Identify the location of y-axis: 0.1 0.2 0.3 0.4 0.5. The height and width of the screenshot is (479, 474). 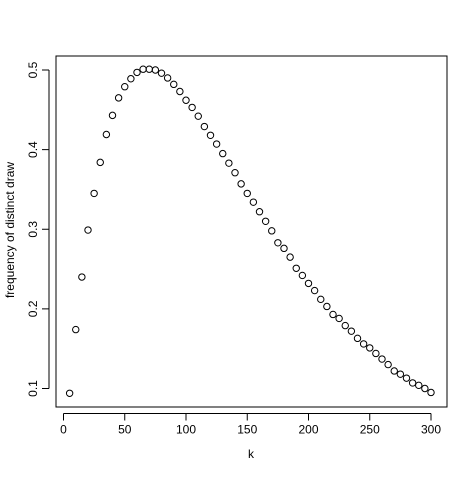
(38, 229).